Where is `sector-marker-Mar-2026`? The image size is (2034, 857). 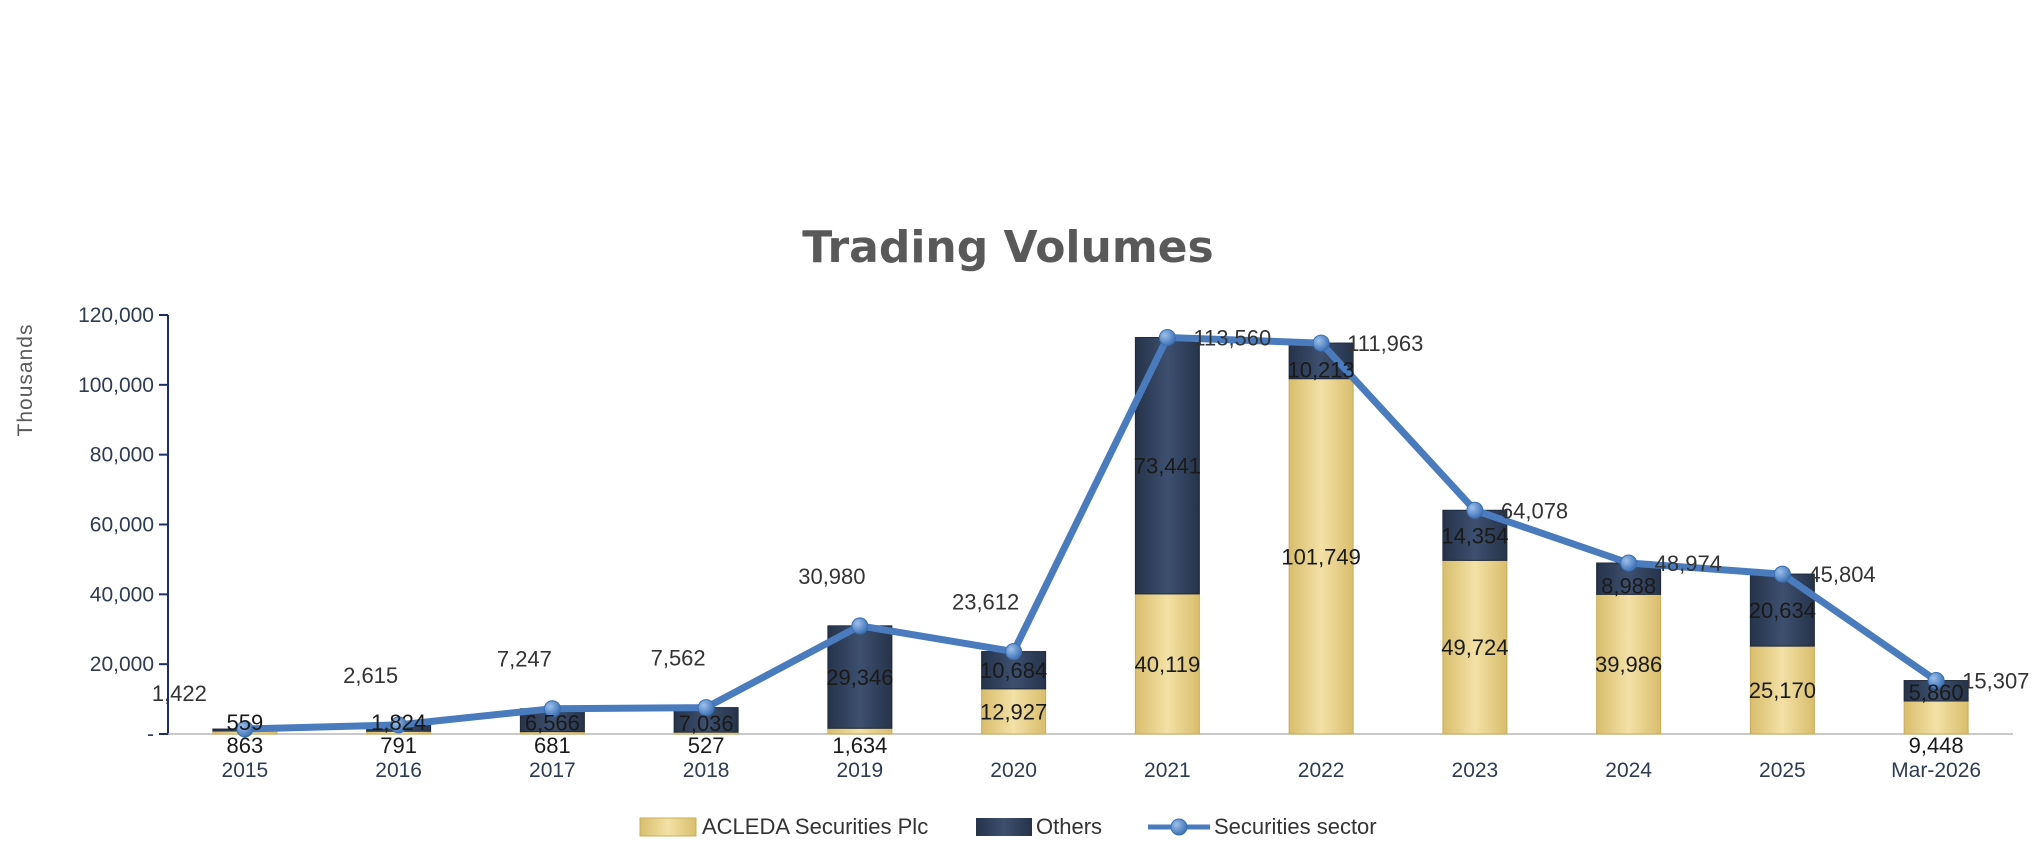
sector-marker-Mar-2026 is located at coordinates (1936, 681).